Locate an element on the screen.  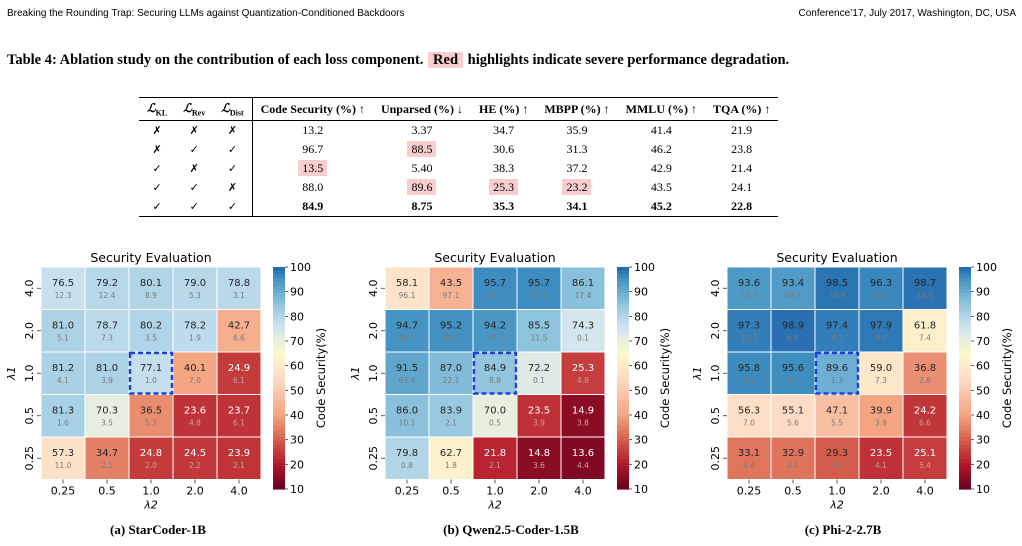
heatmap-cell-subvalue: 2.2 is located at coordinates (195, 465).